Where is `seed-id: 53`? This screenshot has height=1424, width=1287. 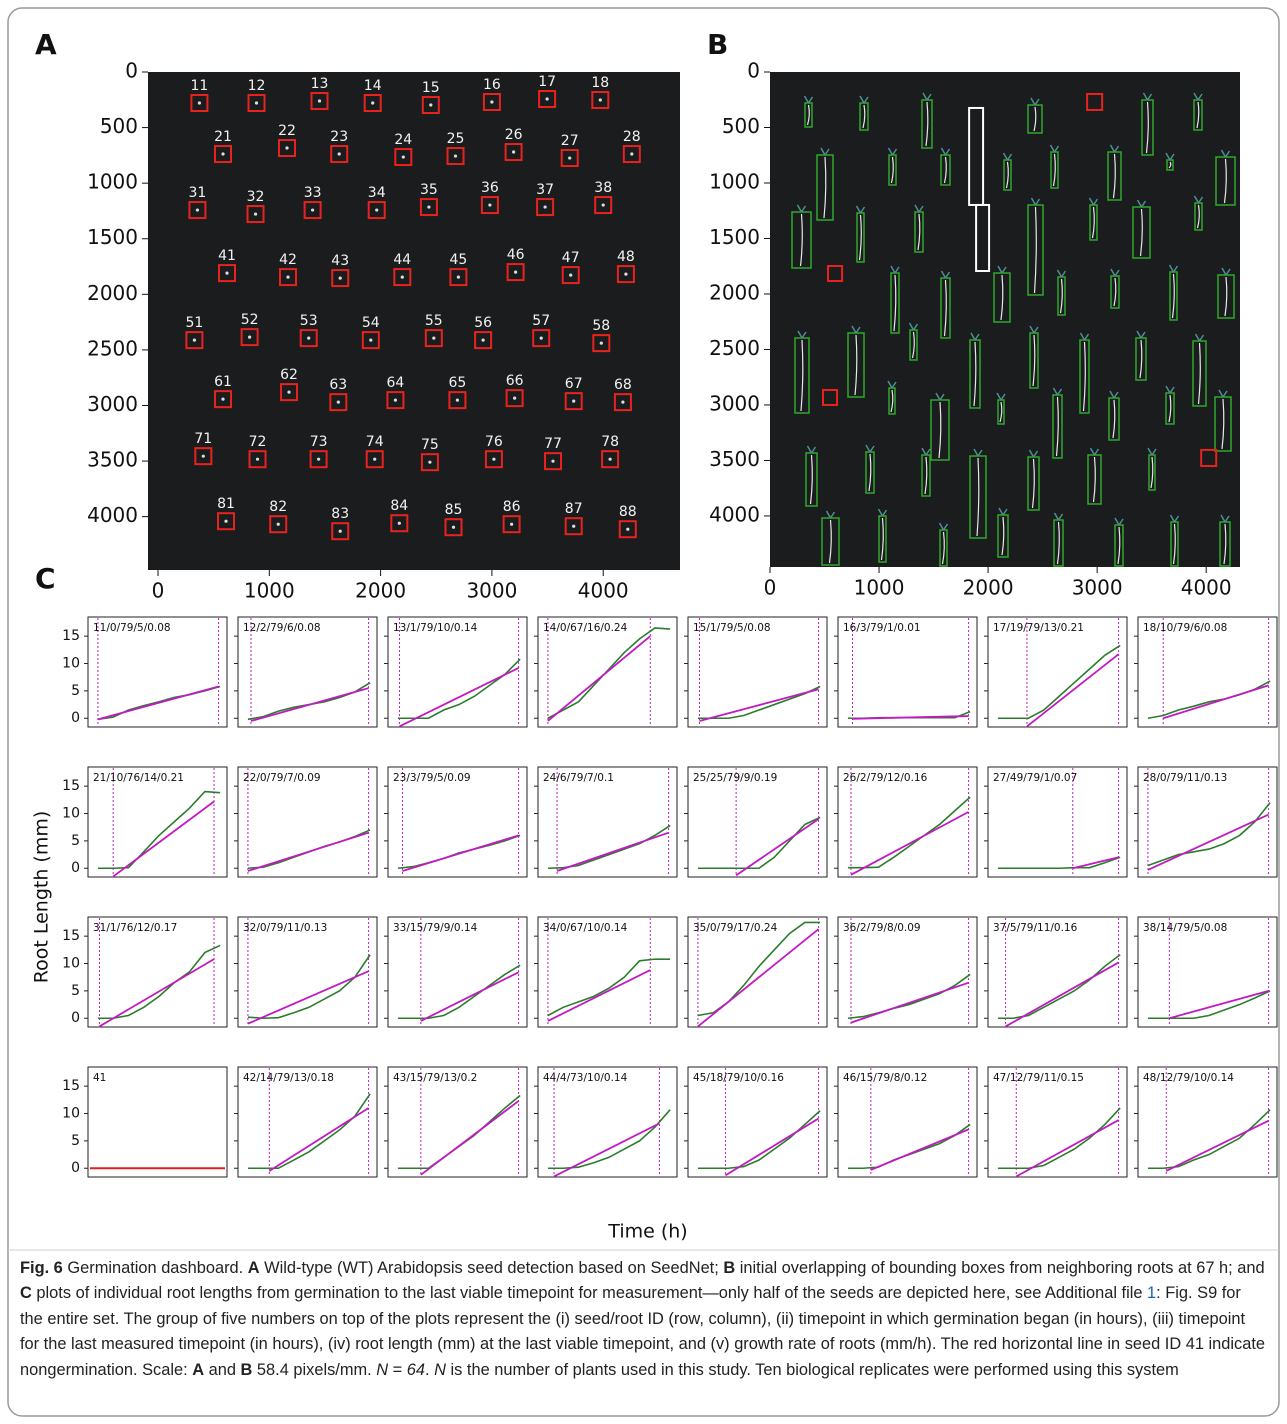
seed-id: 53 is located at coordinates (309, 321).